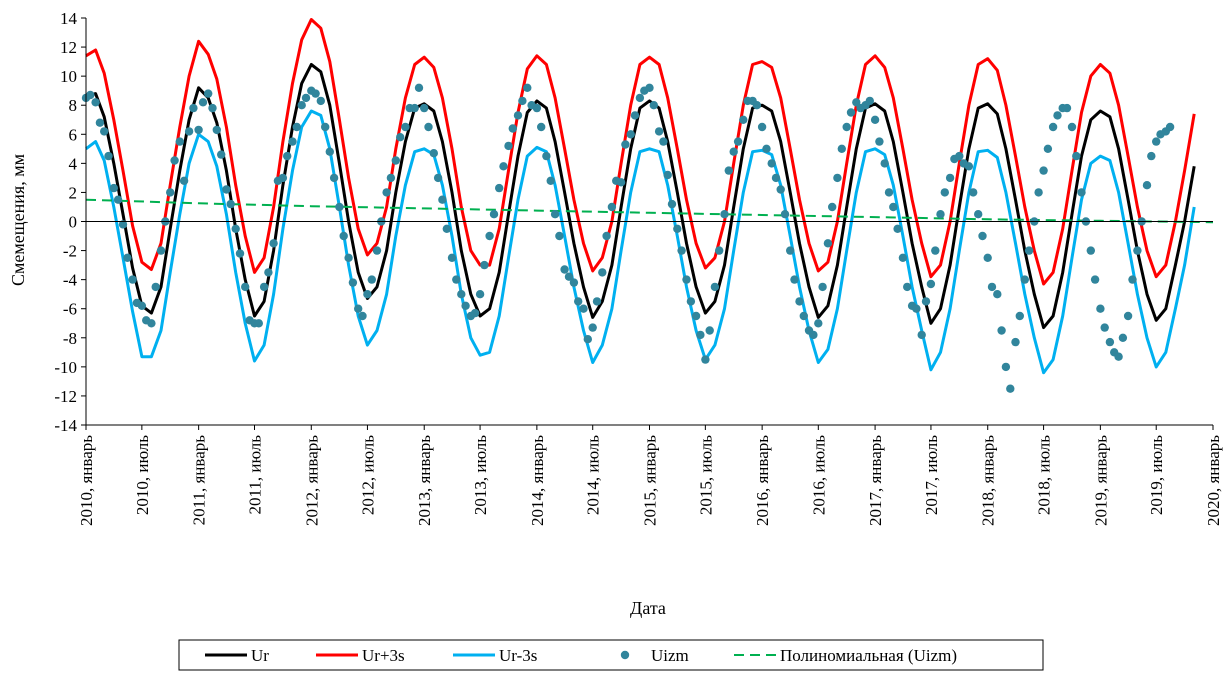 The width and height of the screenshot is (1225, 677). What do you see at coordinates (1156, 475) in the screenshot?
I see `x-tick-label: 2019, июль` at bounding box center [1156, 475].